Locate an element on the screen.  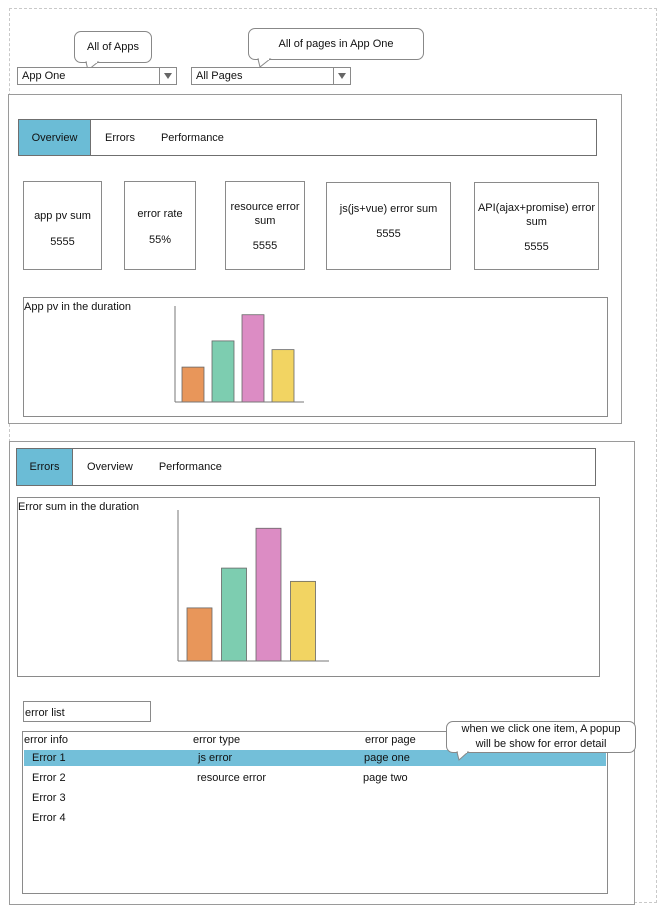
page-callout: All of pages in App One is located at coordinates (336, 44).